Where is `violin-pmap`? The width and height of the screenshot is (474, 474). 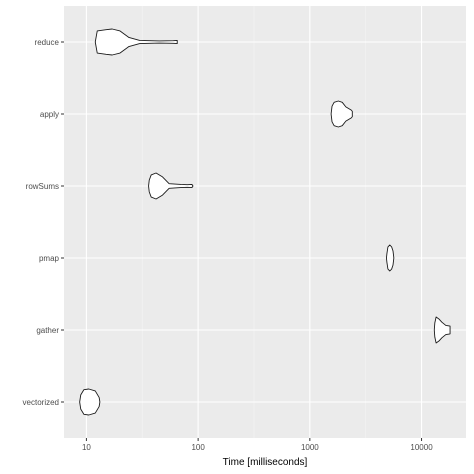
violin-pmap is located at coordinates (390, 258).